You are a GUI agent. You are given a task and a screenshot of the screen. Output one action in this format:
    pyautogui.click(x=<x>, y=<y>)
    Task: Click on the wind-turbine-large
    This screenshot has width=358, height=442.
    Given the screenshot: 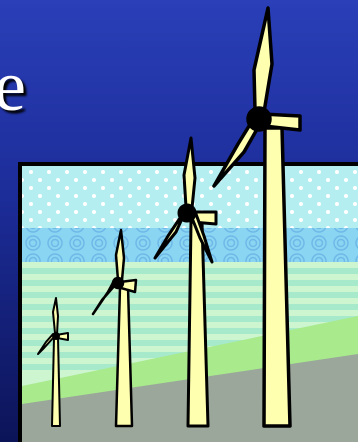 What is the action you would take?
    pyautogui.click(x=185, y=282)
    